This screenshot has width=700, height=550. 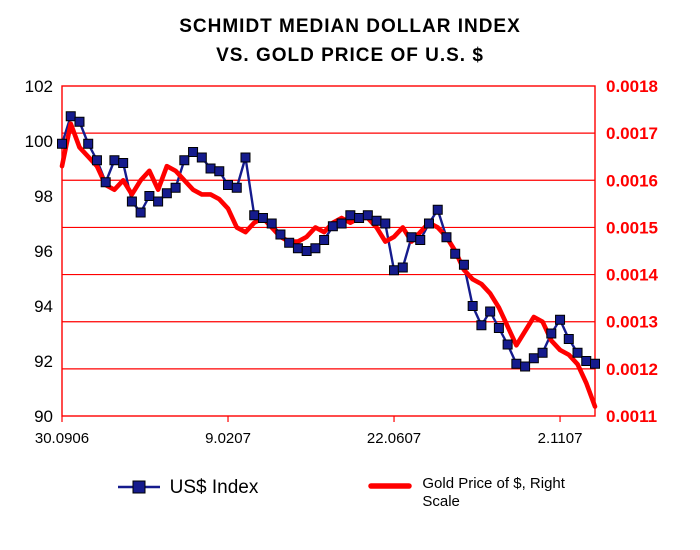 I want to click on legend-item-gold-price: Gold Price of $, Right Scale, so click(x=475, y=493).